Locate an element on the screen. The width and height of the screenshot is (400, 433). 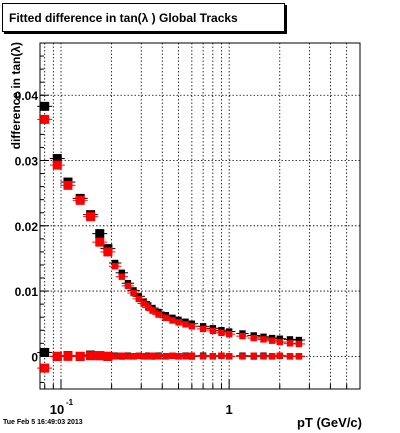
x-axis-label: pT (GeV/c) is located at coordinates (329, 422).